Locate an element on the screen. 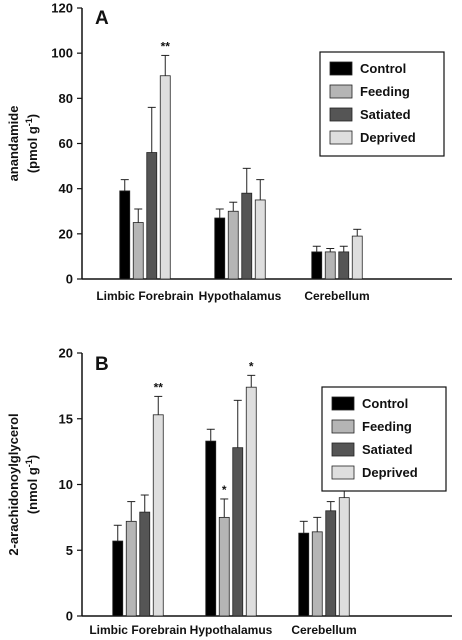  y-axis-label: 2-arachidonoylglycerol is located at coordinates (13, 484).